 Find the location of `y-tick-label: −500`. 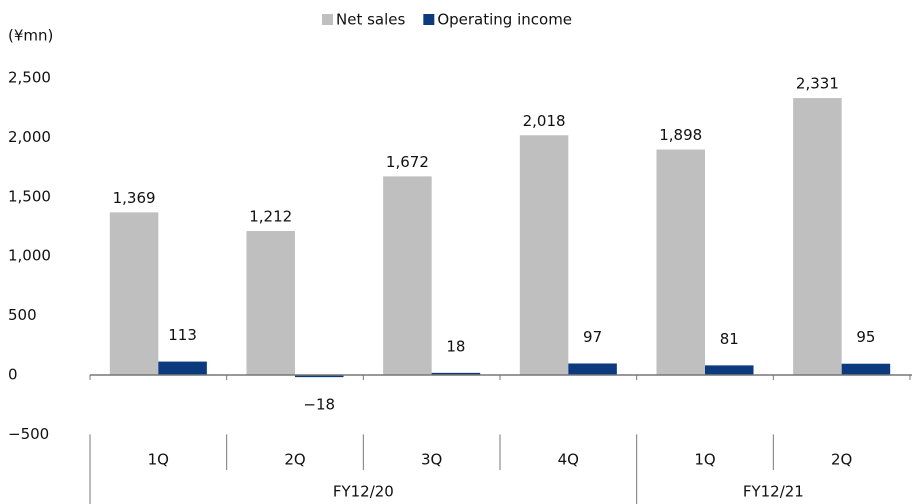

y-tick-label: −500 is located at coordinates (28, 434).